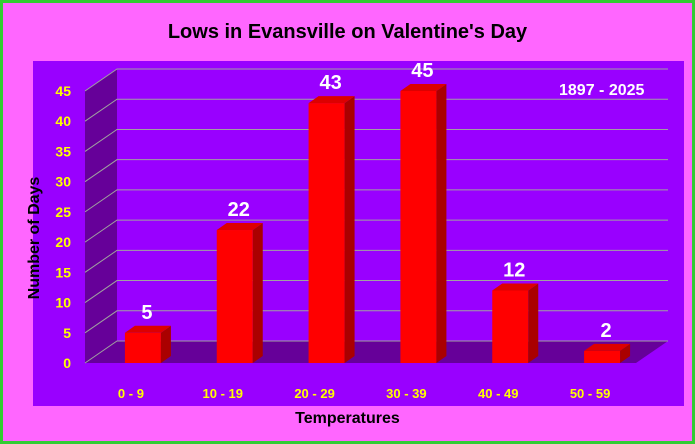 The image size is (695, 444). What do you see at coordinates (63, 182) in the screenshot?
I see `y-tick-label: 30` at bounding box center [63, 182].